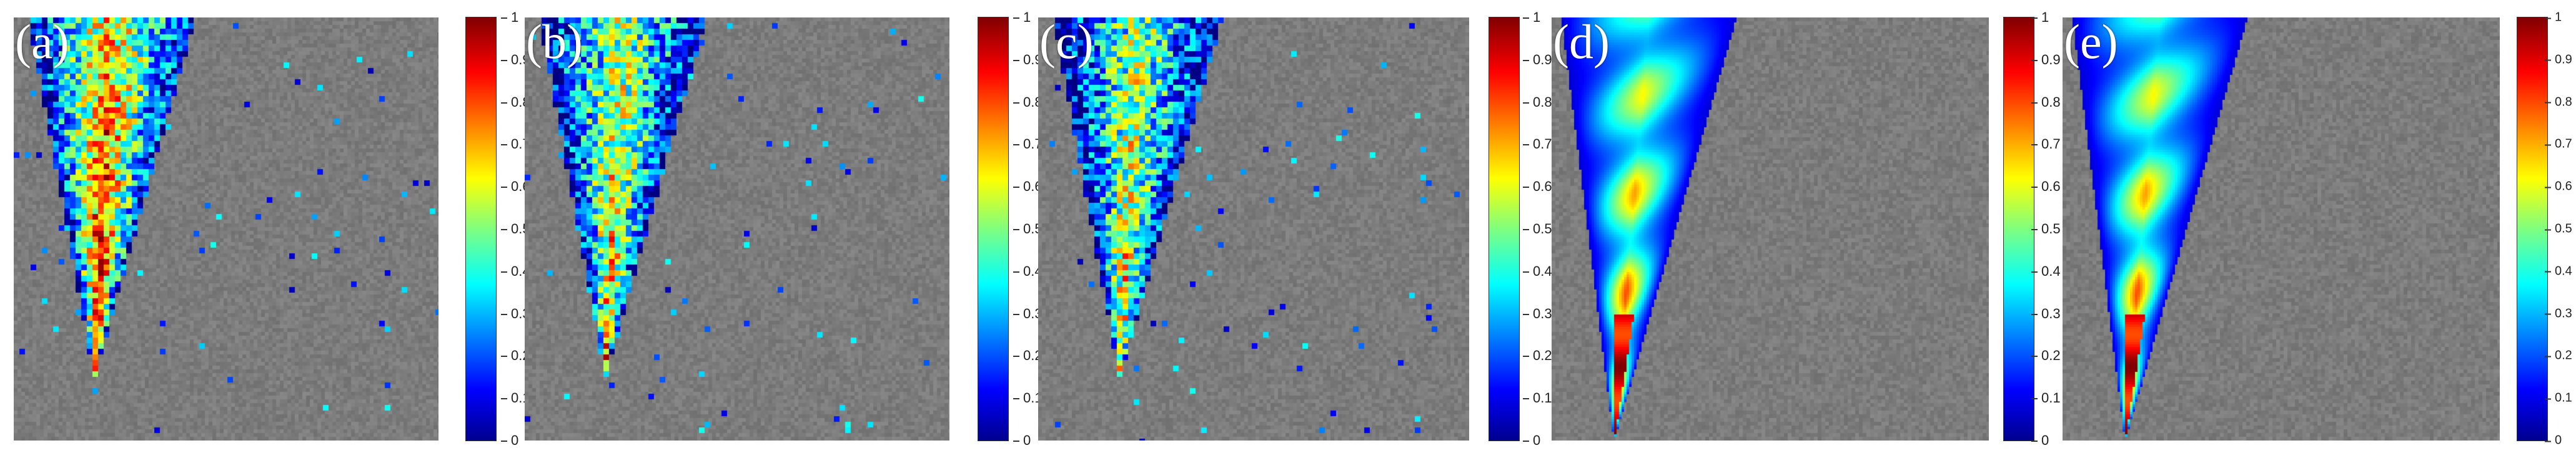 The height and width of the screenshot is (458, 2576). Describe the element at coordinates (481, 229) in the screenshot. I see `colorbar-a` at that location.